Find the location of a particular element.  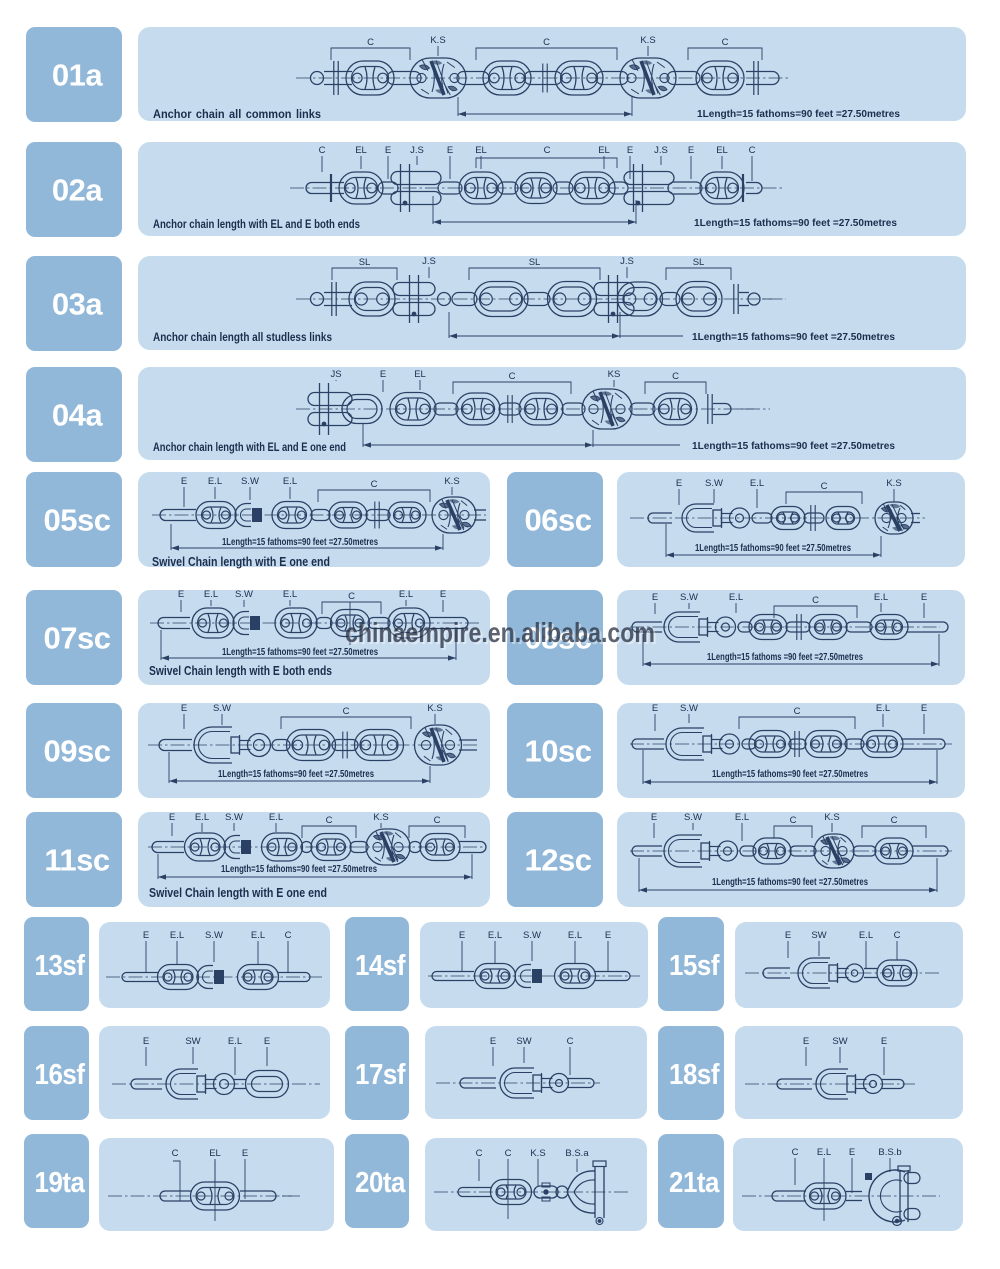

svg-text: 08sc is located at coordinates (558, 638).